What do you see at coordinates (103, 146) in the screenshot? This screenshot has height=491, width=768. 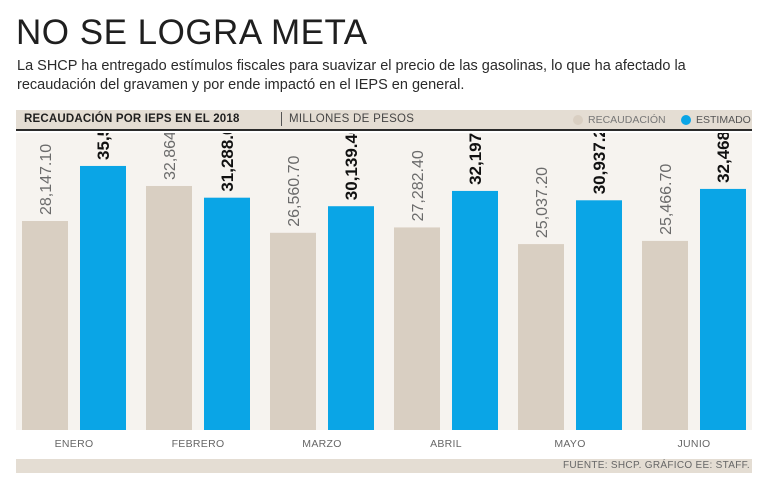 I see `value-label-estimado-enero: 35,561.90` at bounding box center [103, 146].